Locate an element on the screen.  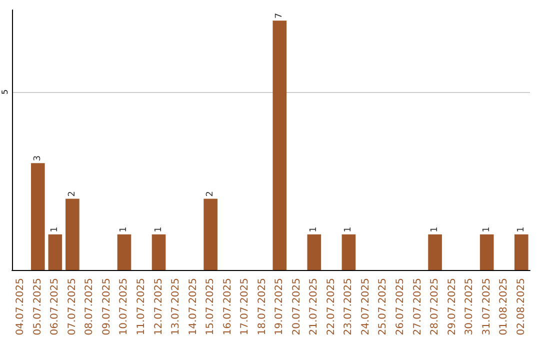
x-tick-label: 12.07.2025 is located at coordinates (158, 307).